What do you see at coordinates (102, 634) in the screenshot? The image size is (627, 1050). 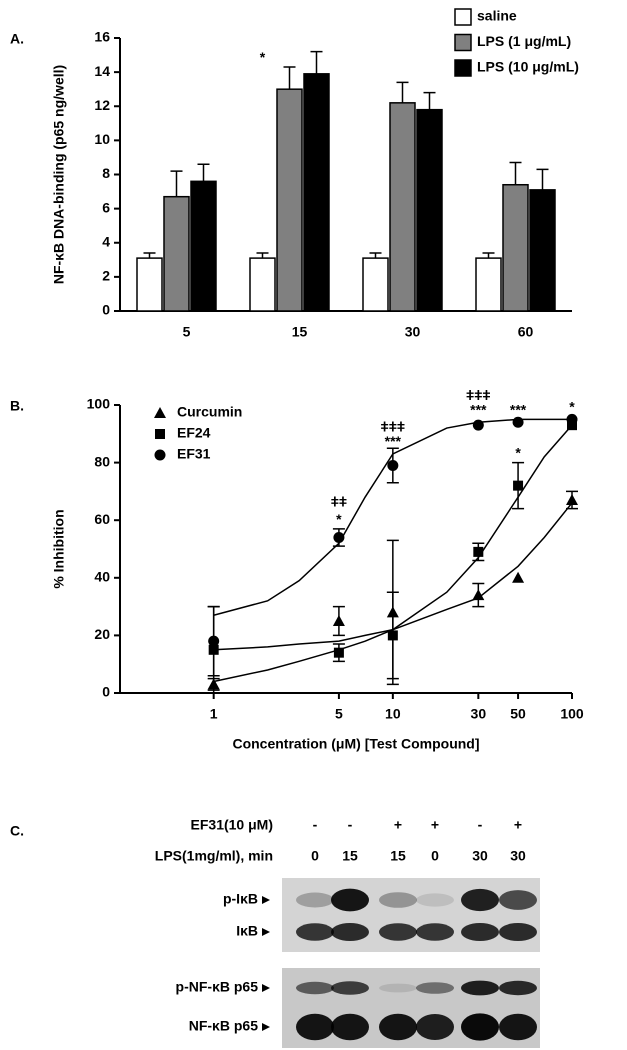 I see `y-tick-label: 20` at bounding box center [102, 634].